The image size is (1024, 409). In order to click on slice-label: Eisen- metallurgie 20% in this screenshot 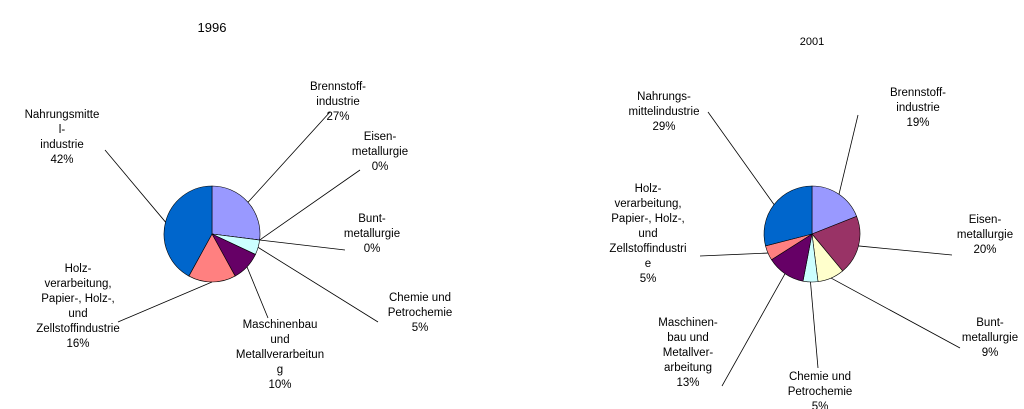, I will do `click(972, 235)`.